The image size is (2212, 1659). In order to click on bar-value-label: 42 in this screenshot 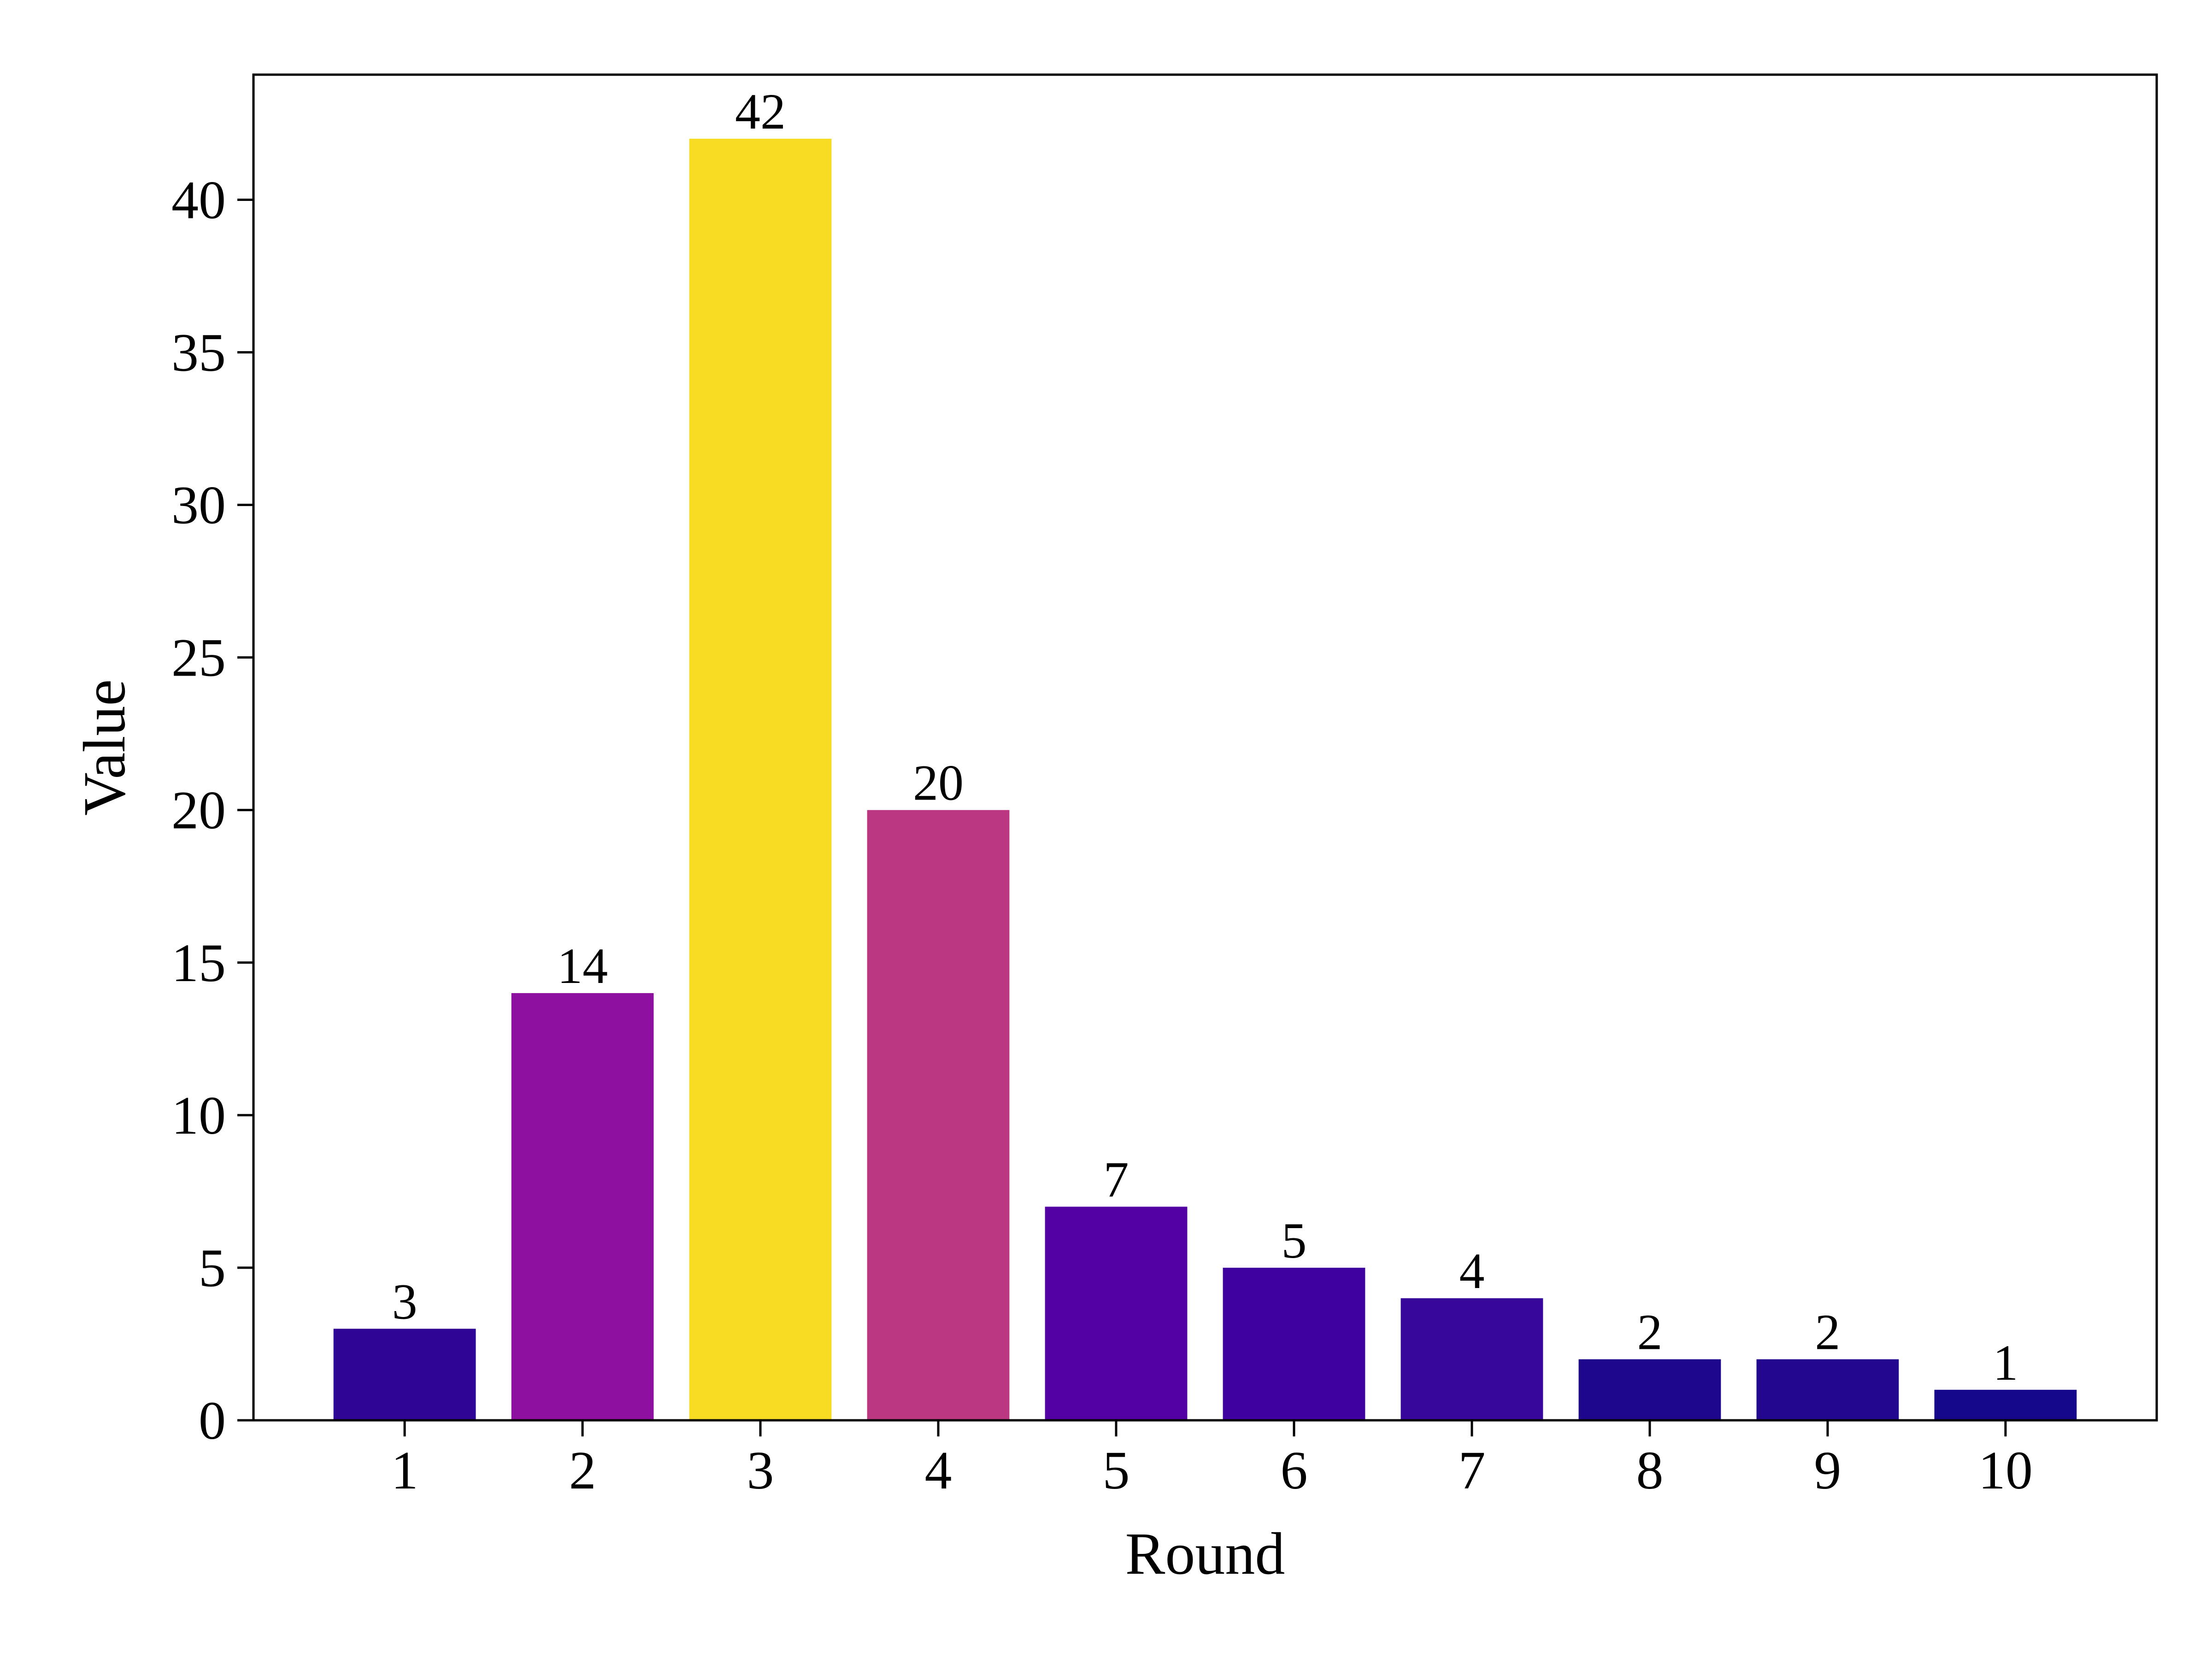, I will do `click(760, 111)`.